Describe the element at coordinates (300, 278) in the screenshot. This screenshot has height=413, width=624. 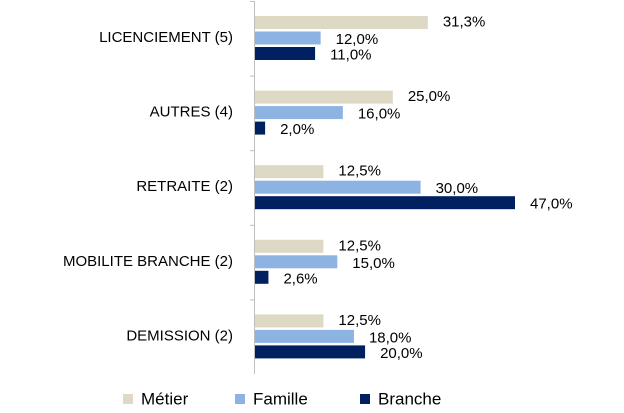
I see `value-label: 2,6%` at that location.